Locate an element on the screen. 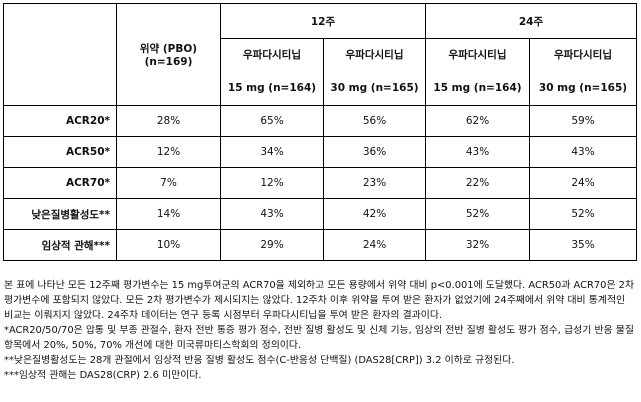 The height and width of the screenshot is (402, 641). header-drug-w24-15: 우파다시티닙 is located at coordinates (477, 54).